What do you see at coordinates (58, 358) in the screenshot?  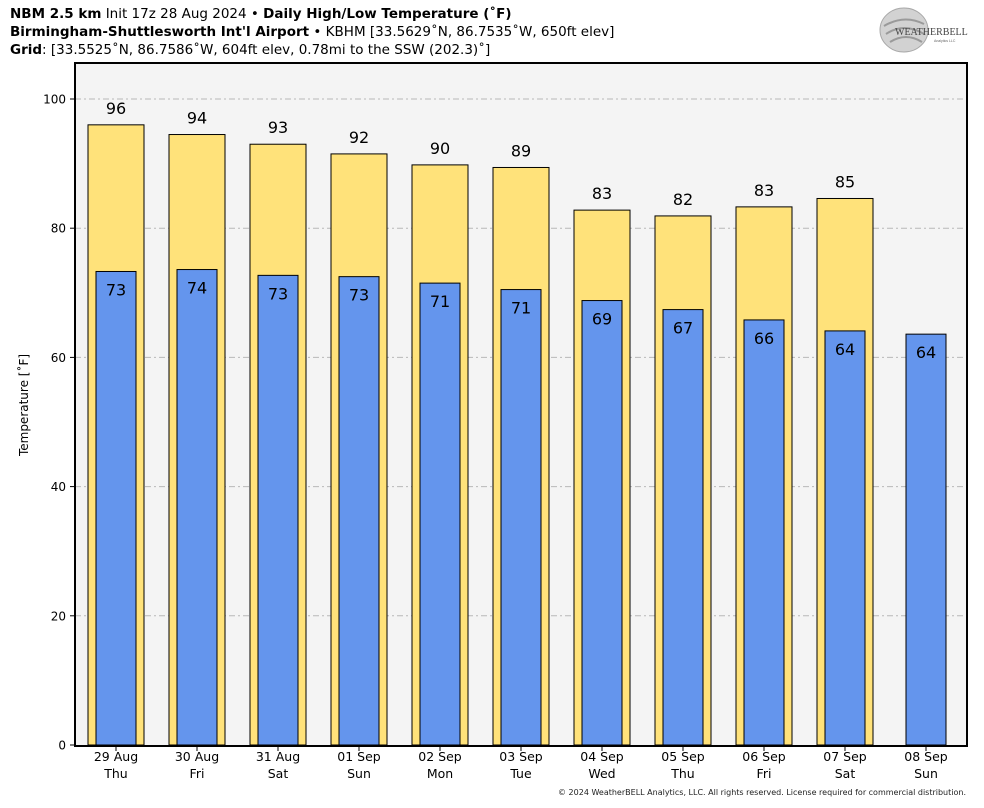 I see `y-tick-label: 60` at bounding box center [58, 358].